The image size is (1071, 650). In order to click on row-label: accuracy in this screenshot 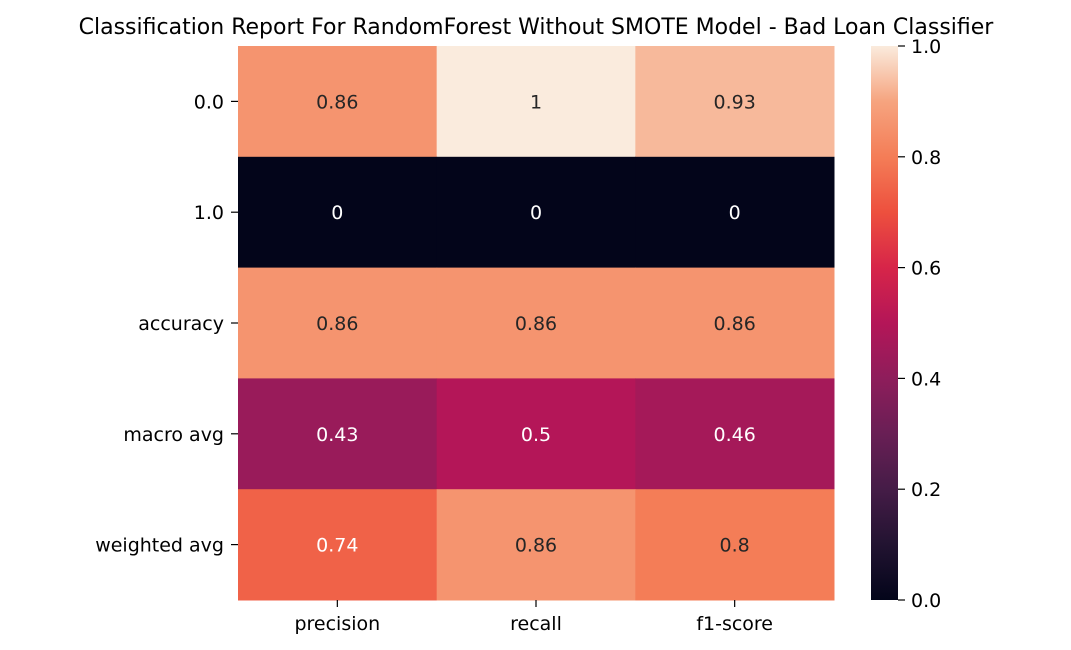, I will do `click(181, 324)`.